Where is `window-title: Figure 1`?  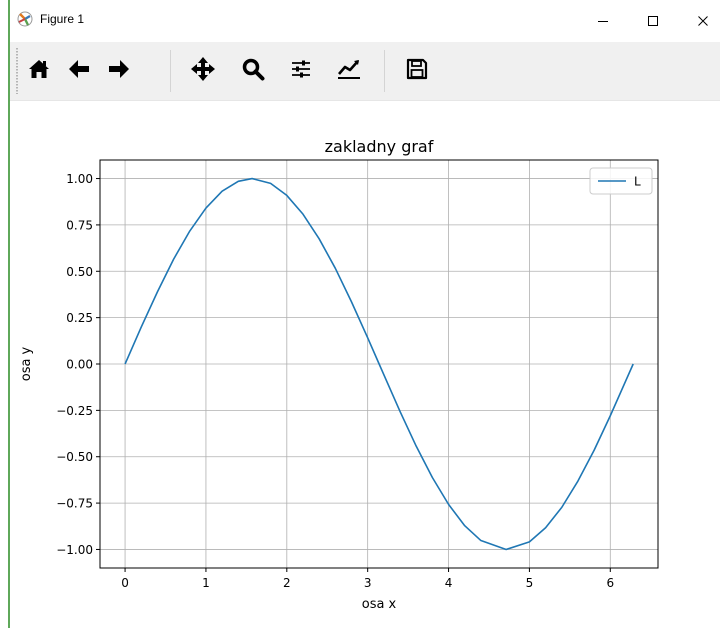
window-title: Figure 1 is located at coordinates (62, 19).